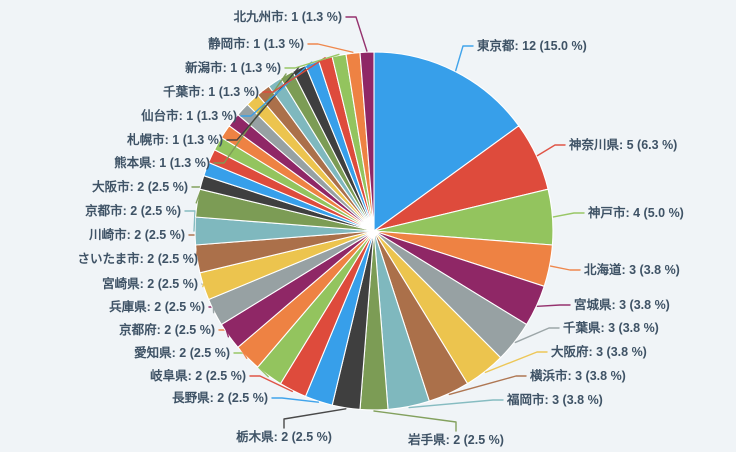  What do you see at coordinates (623, 145) in the screenshot?
I see `slice-label: 神奈川県: 5 (6.3 %)` at bounding box center [623, 145].